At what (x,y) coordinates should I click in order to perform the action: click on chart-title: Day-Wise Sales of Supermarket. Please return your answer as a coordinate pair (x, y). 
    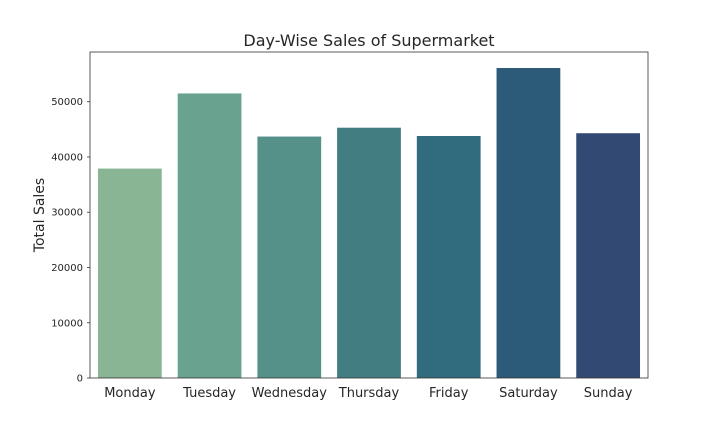
    Looking at the image, I should click on (368, 40).